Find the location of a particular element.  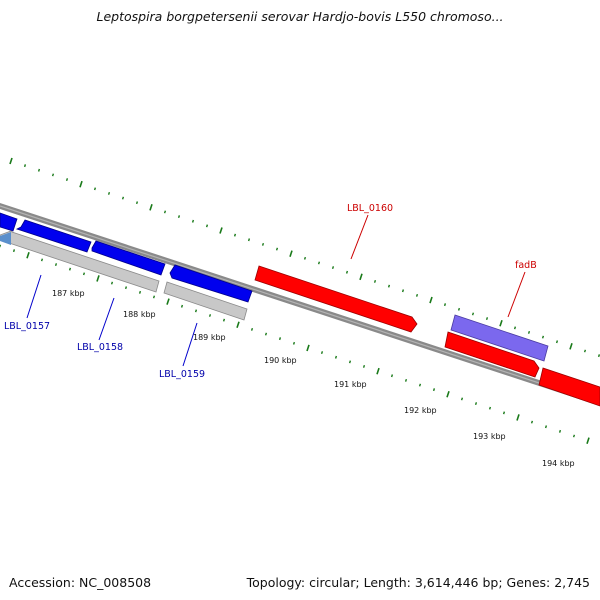

gene-label-lbl-0158: LBL_0158 is located at coordinates (100, 347).